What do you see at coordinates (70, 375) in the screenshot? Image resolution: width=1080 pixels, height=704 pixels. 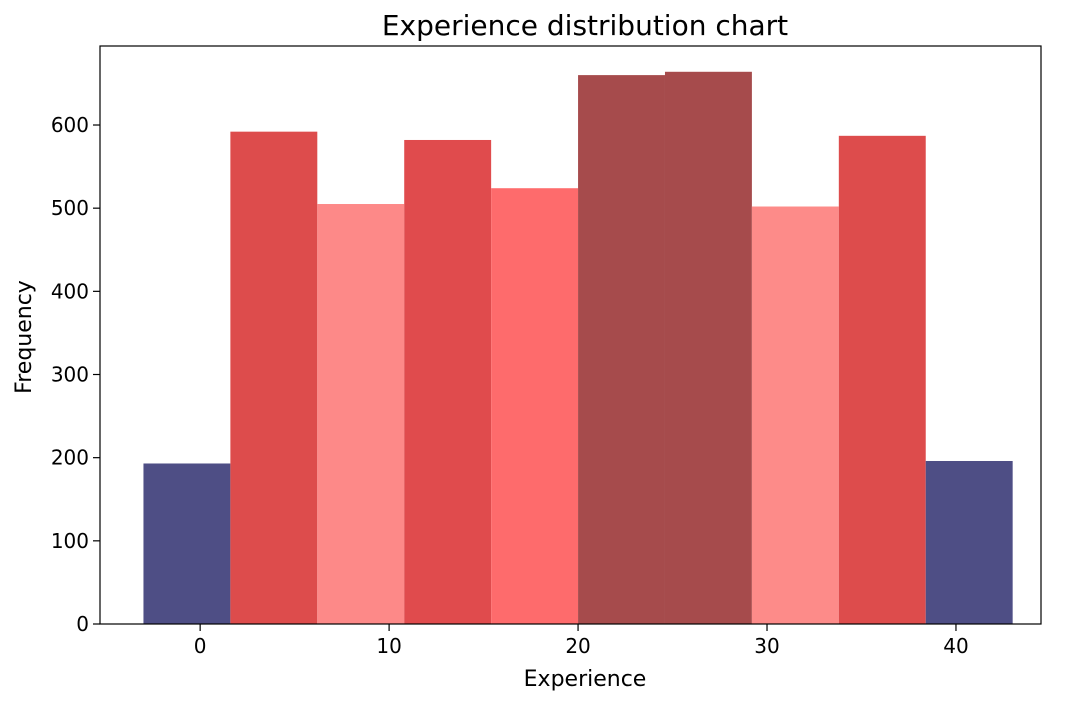 I see `y-tick-label-3: 300` at bounding box center [70, 375].